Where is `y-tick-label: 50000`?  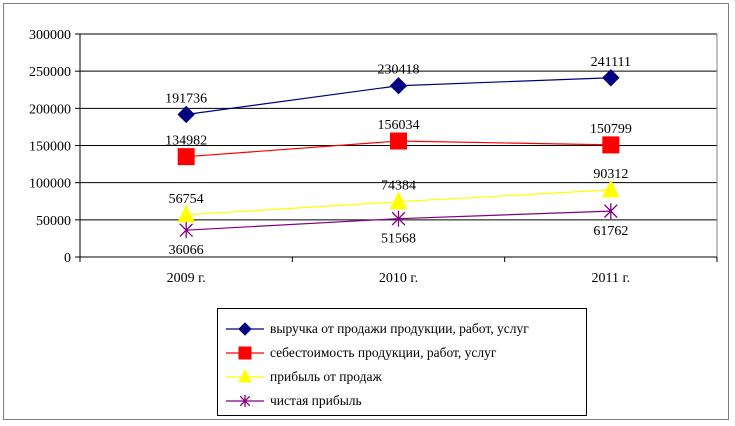 y-tick-label: 50000 is located at coordinates (53, 221).